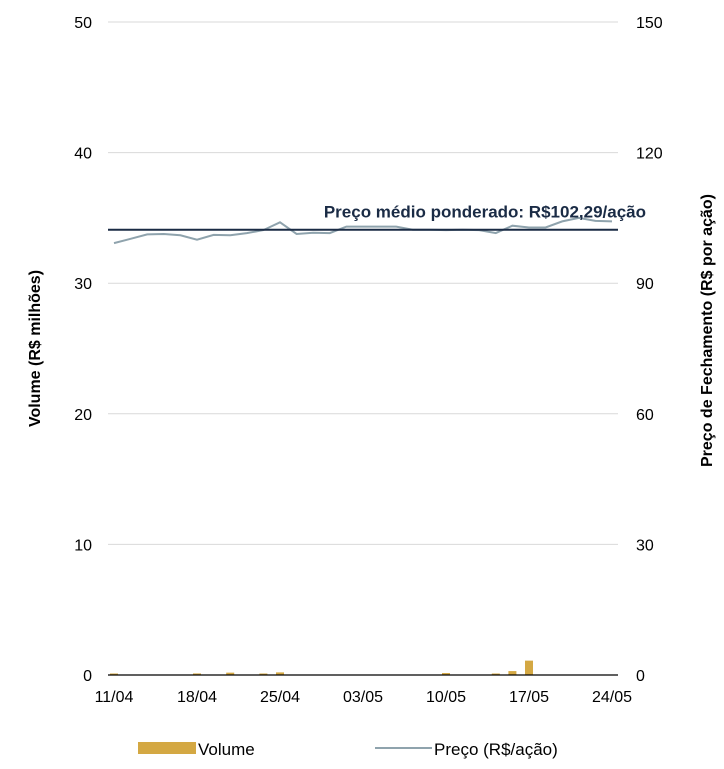 The width and height of the screenshot is (724, 769). I want to click on y-right-tick-label: 0, so click(640, 676).